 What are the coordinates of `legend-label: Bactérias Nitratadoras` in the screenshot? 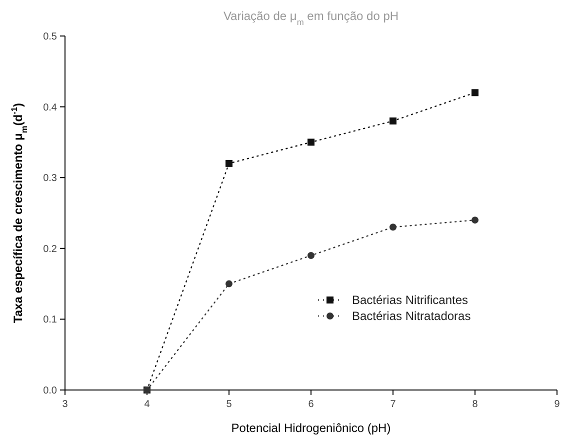 It's located at (411, 316).